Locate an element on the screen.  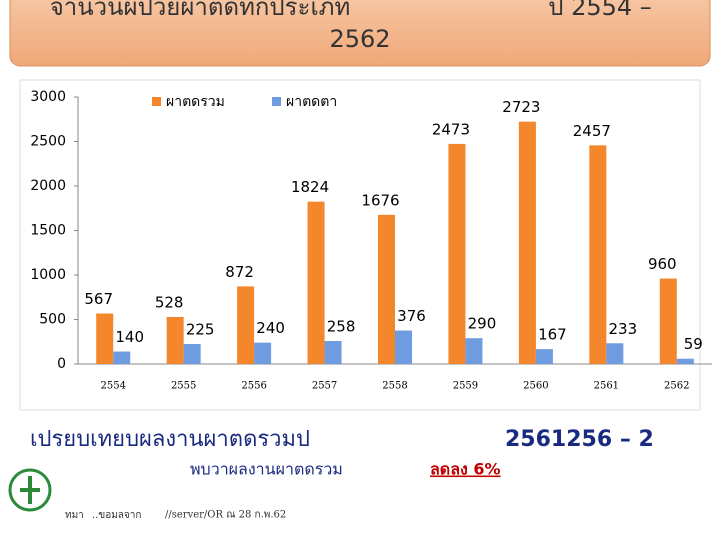
x-tick-label: 2556 is located at coordinates (253, 386).